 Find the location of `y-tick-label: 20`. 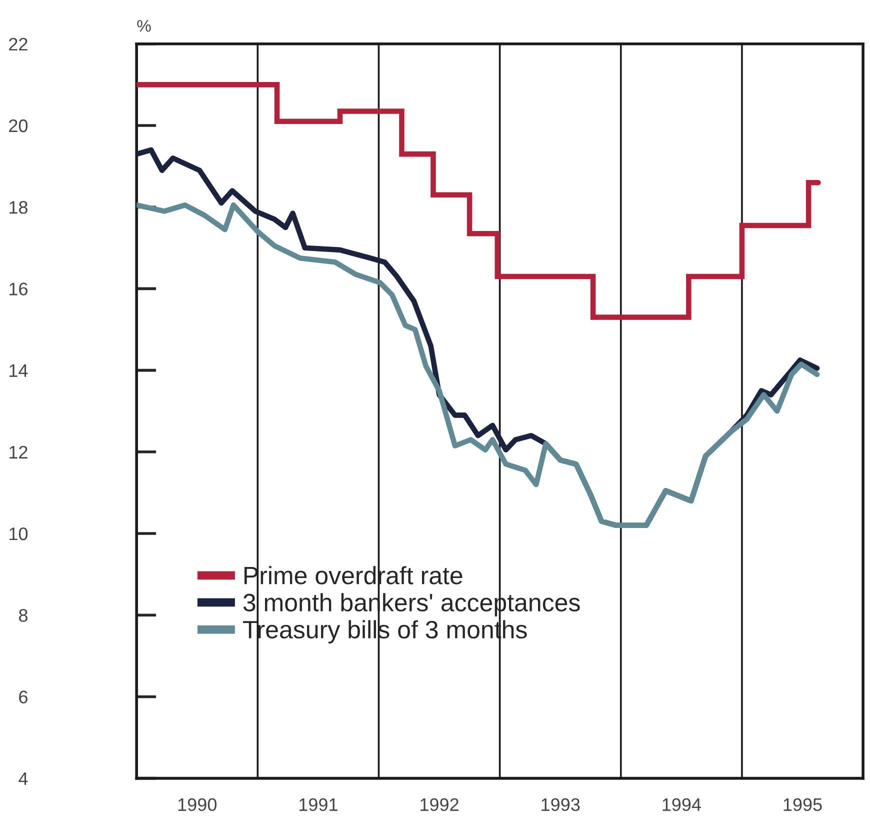

y-tick-label: 20 is located at coordinates (18, 125).